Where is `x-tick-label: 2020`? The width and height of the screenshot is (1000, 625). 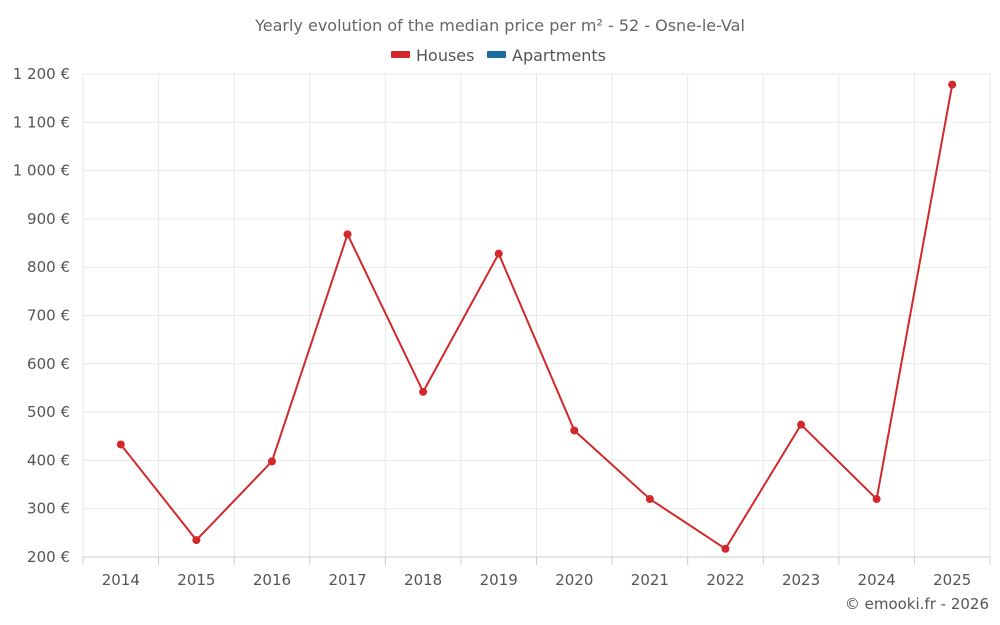 x-tick-label: 2020 is located at coordinates (574, 580).